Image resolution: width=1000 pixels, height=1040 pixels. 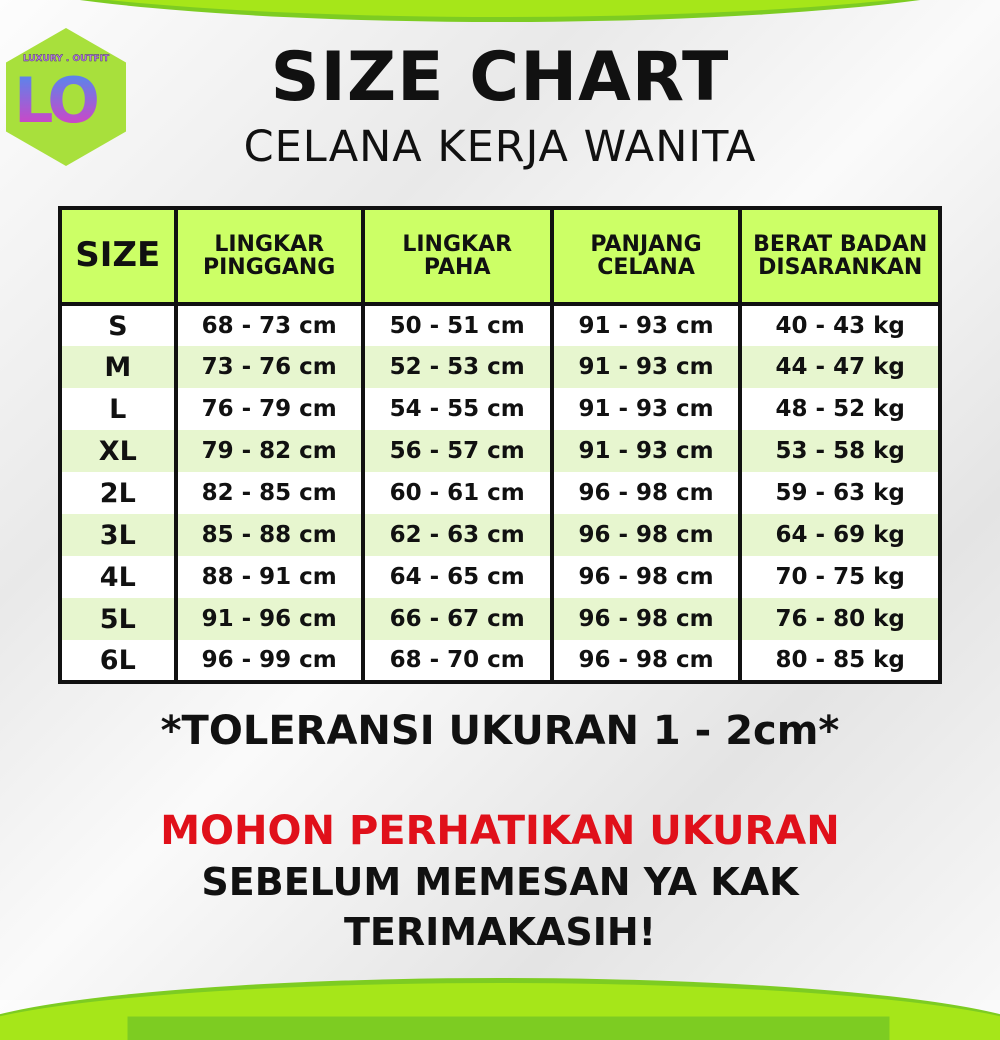 What do you see at coordinates (840, 451) in the screenshot?
I see `measurement-cell: 53 - 58 kg` at bounding box center [840, 451].